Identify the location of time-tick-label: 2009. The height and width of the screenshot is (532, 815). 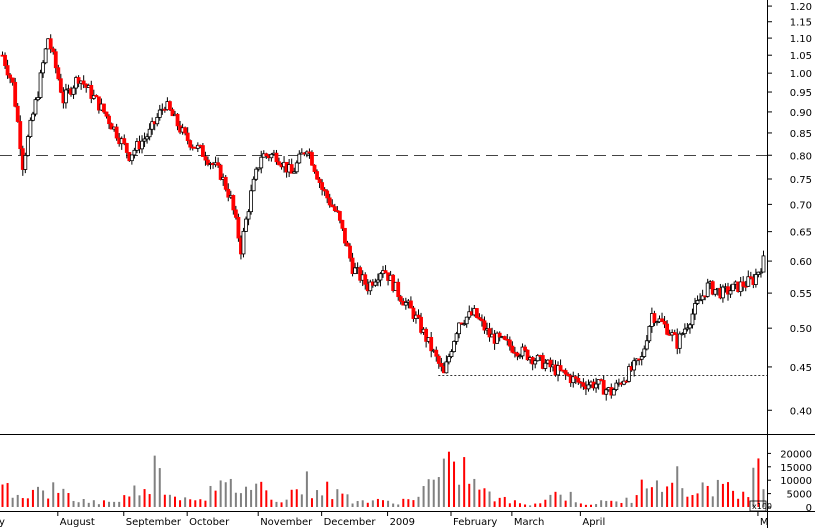
(402, 522).